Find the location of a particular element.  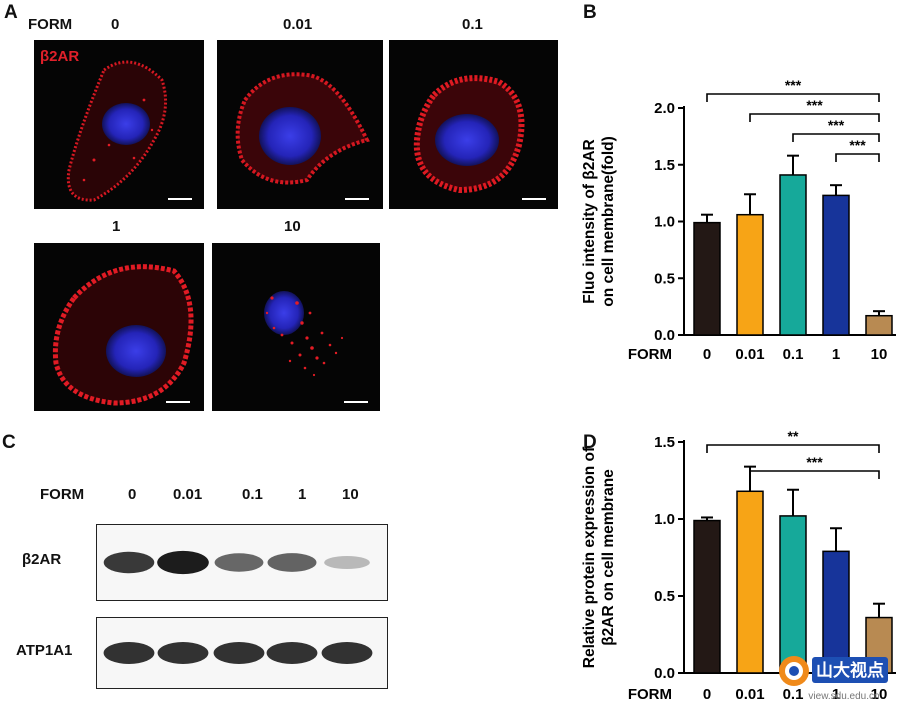

blot-row-label-atp1a1: ATP1A1 is located at coordinates (44, 650).